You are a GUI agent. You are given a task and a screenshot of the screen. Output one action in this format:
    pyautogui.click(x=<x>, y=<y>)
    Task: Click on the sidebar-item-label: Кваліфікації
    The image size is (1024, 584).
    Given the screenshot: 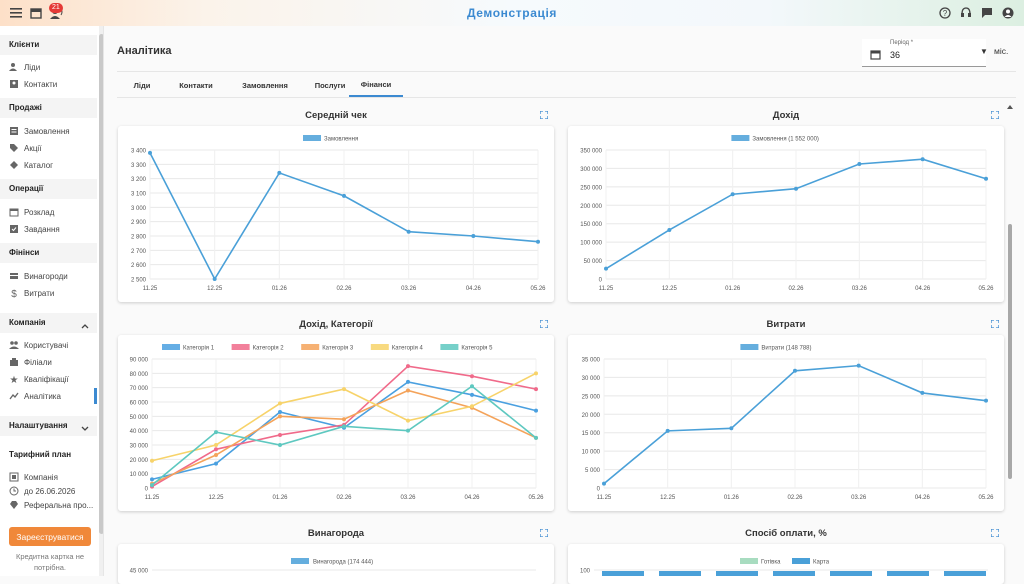 What is the action you would take?
    pyautogui.click(x=46, y=379)
    